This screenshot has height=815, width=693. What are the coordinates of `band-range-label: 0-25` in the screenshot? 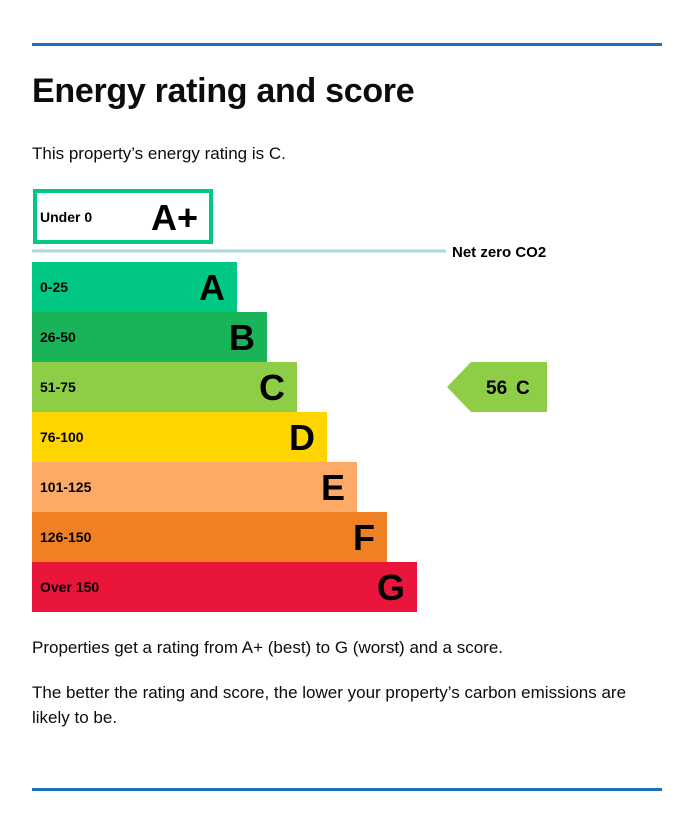 It's located at (54, 287).